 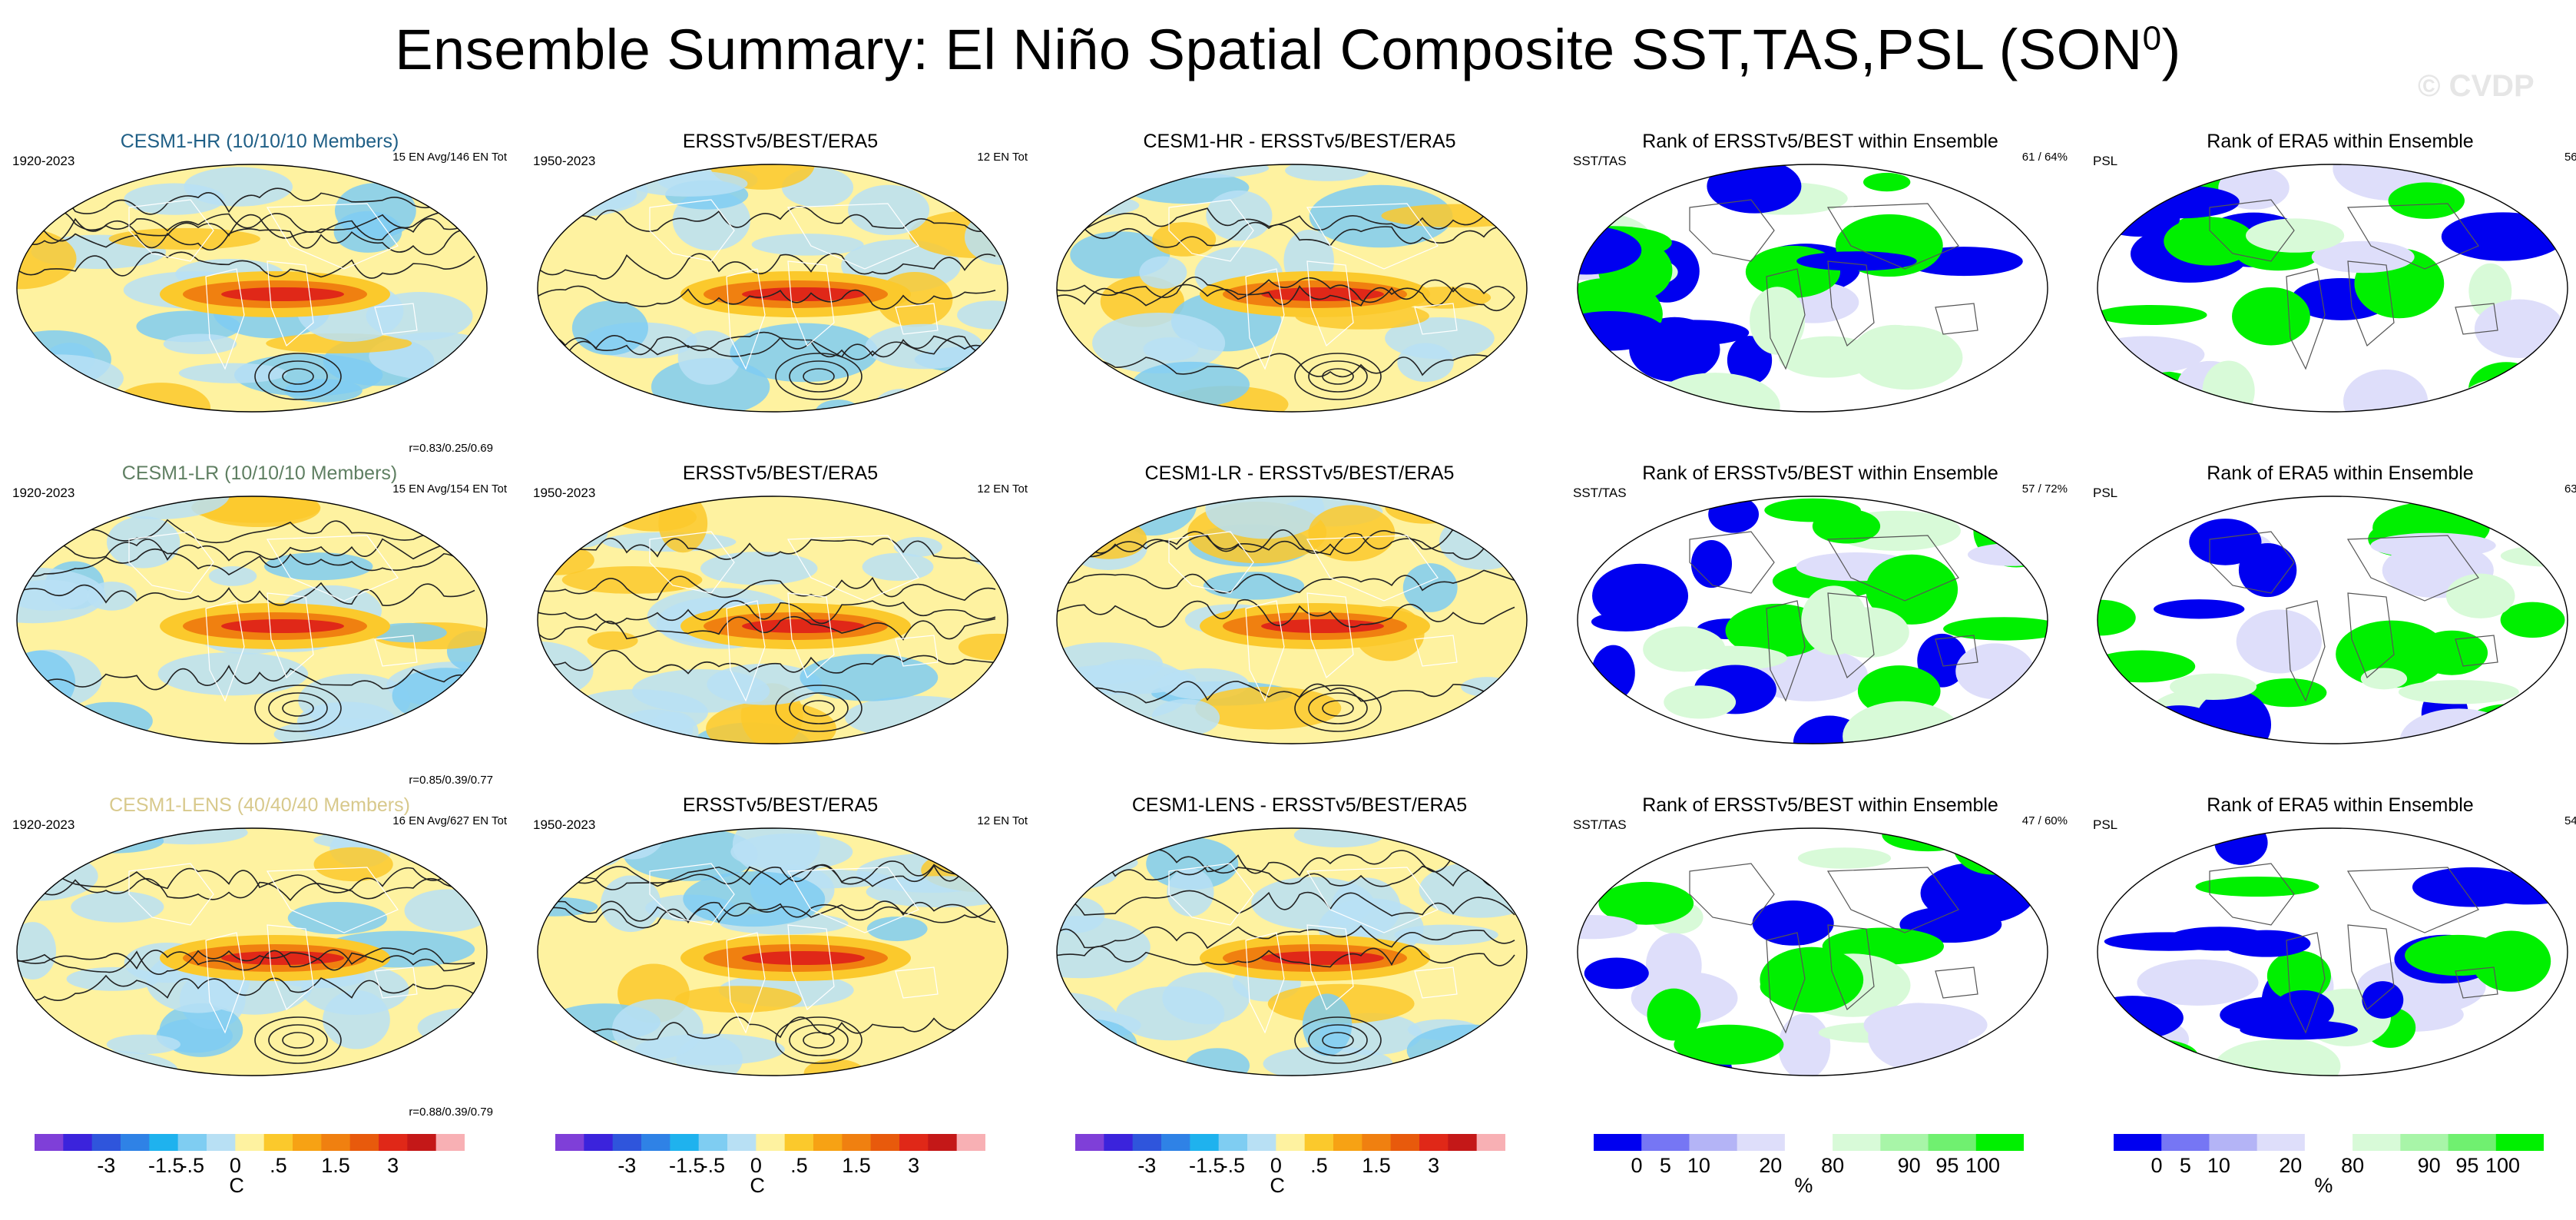 What do you see at coordinates (450, 157) in the screenshot?
I see `panel-right-label: 15 EN Avg/146 EN Tot` at bounding box center [450, 157].